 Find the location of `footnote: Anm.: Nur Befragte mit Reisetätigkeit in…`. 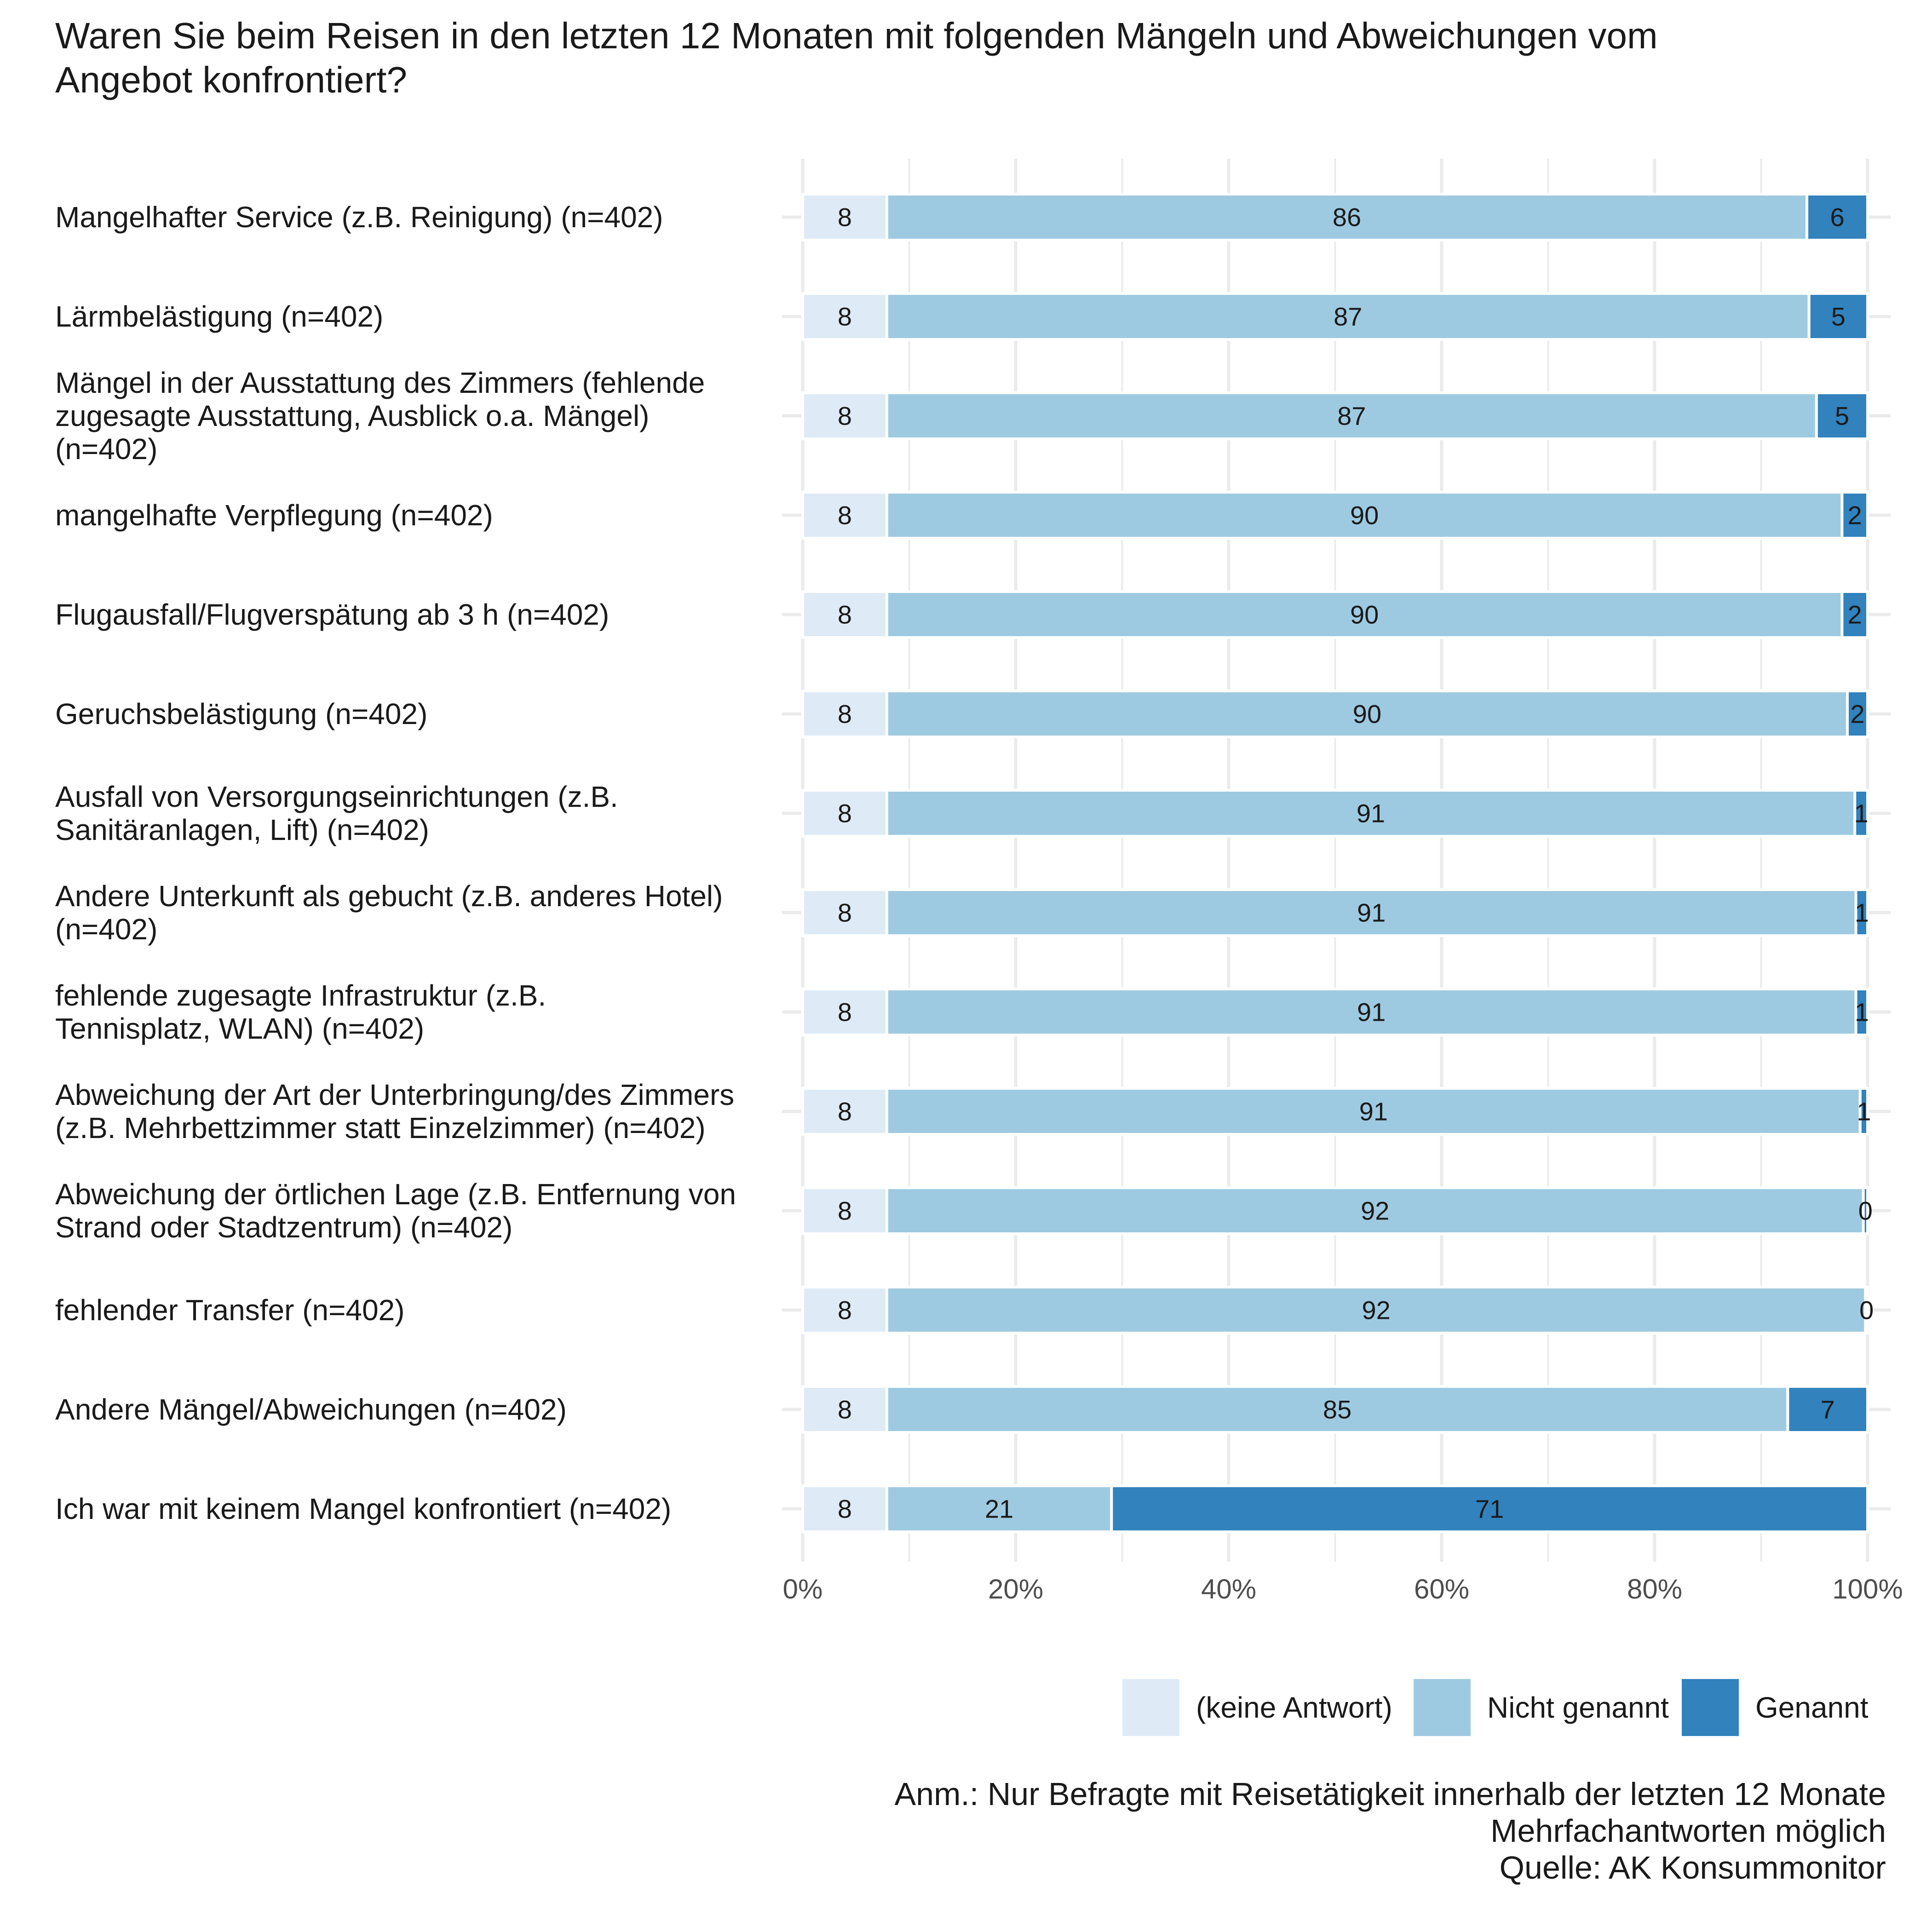

footnote: Anm.: Nur Befragte mit Reisetätigkeit in… is located at coordinates (1288, 1831).